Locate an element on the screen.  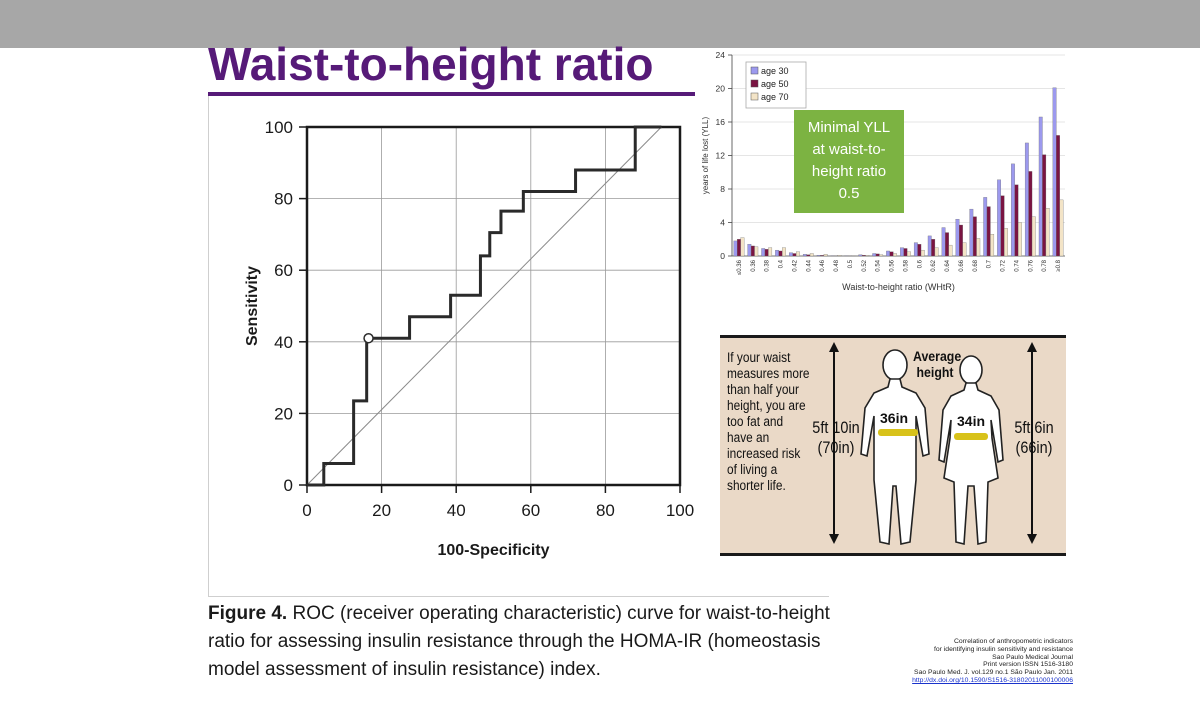
cutoff-marker is located at coordinates (368, 338).